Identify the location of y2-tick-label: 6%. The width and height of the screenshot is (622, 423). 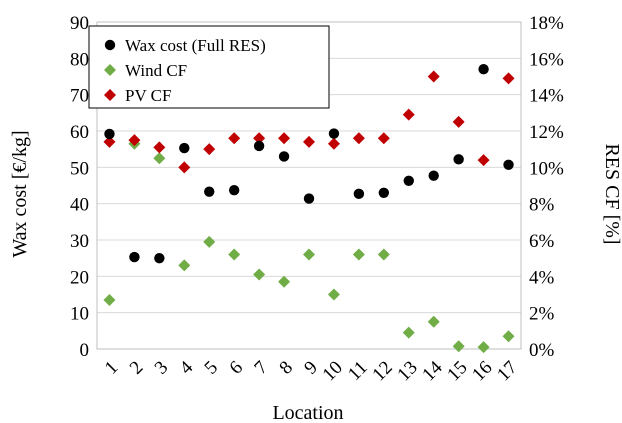
(542, 241).